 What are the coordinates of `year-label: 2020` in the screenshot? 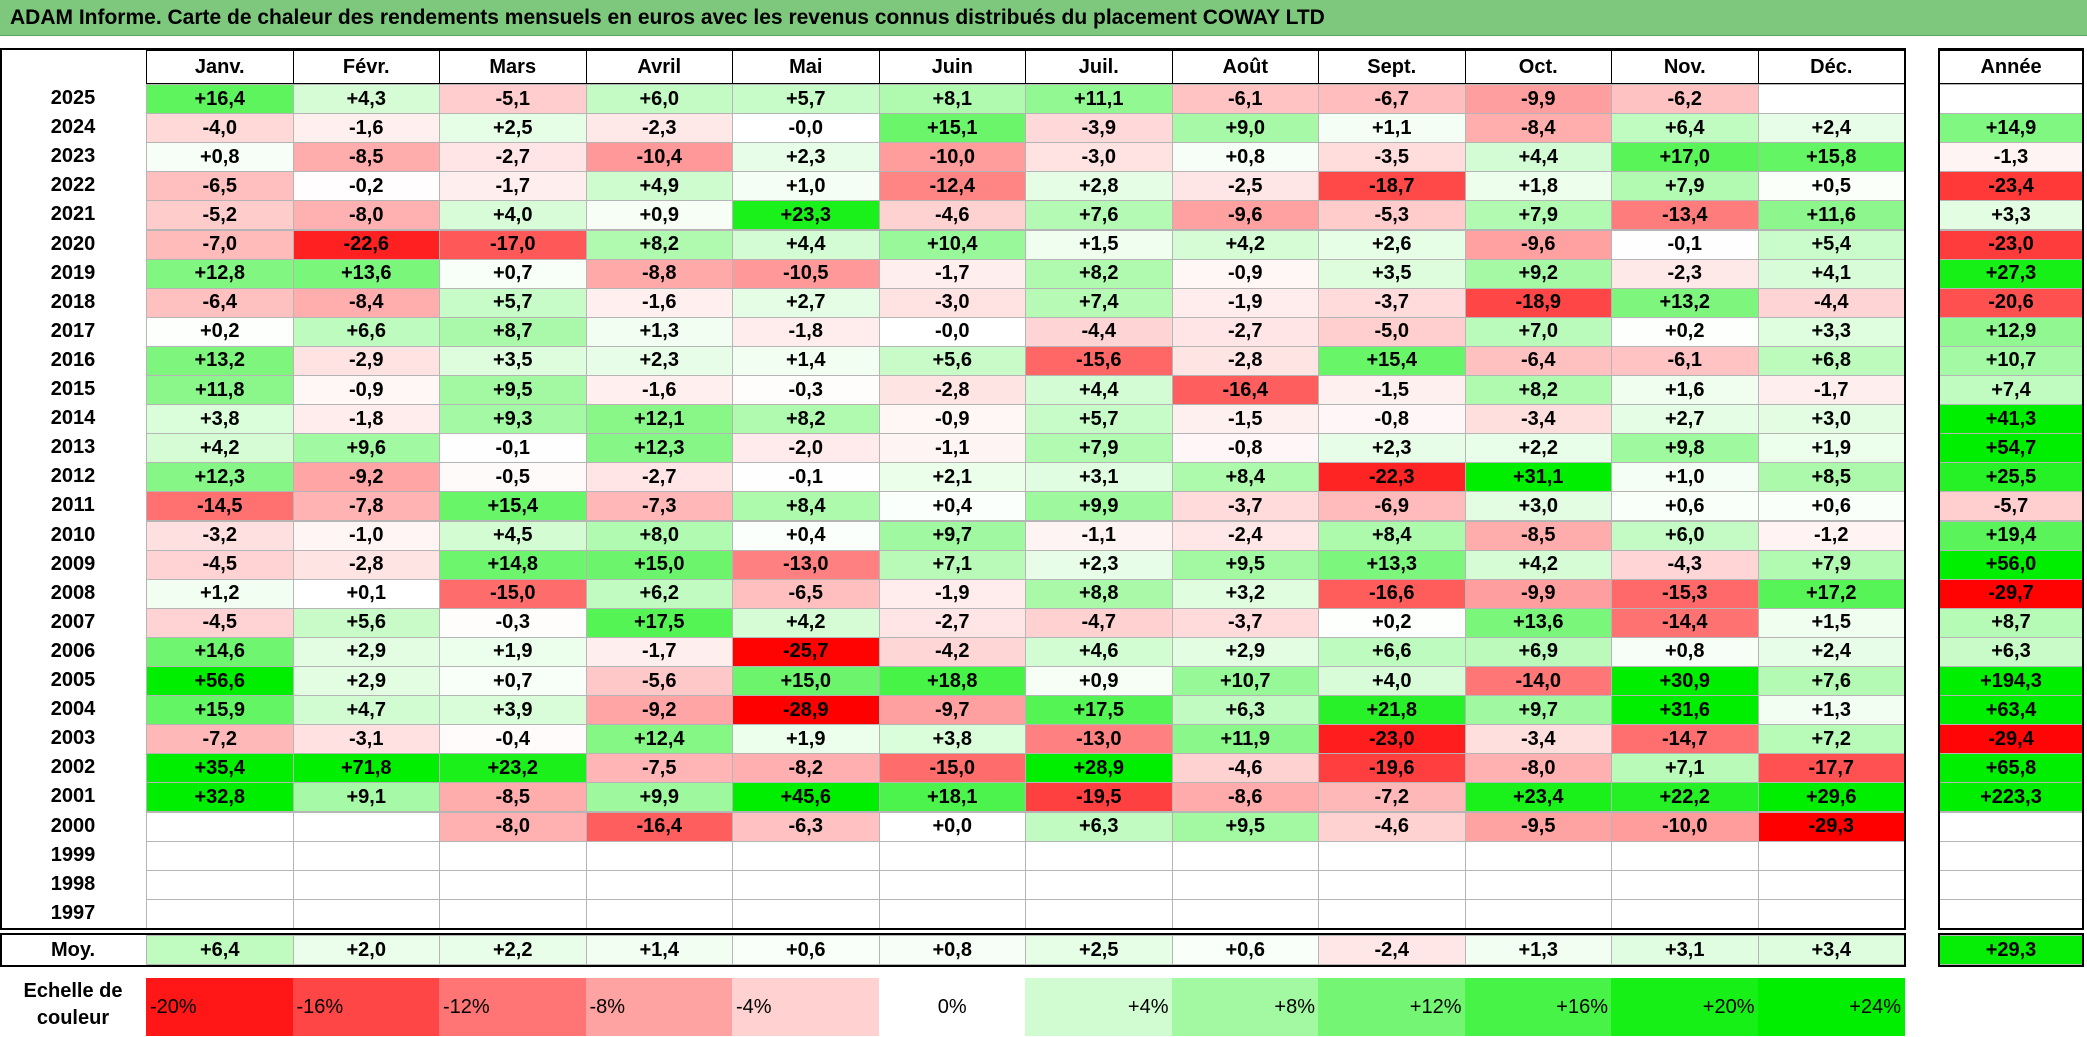 It's located at (73, 243).